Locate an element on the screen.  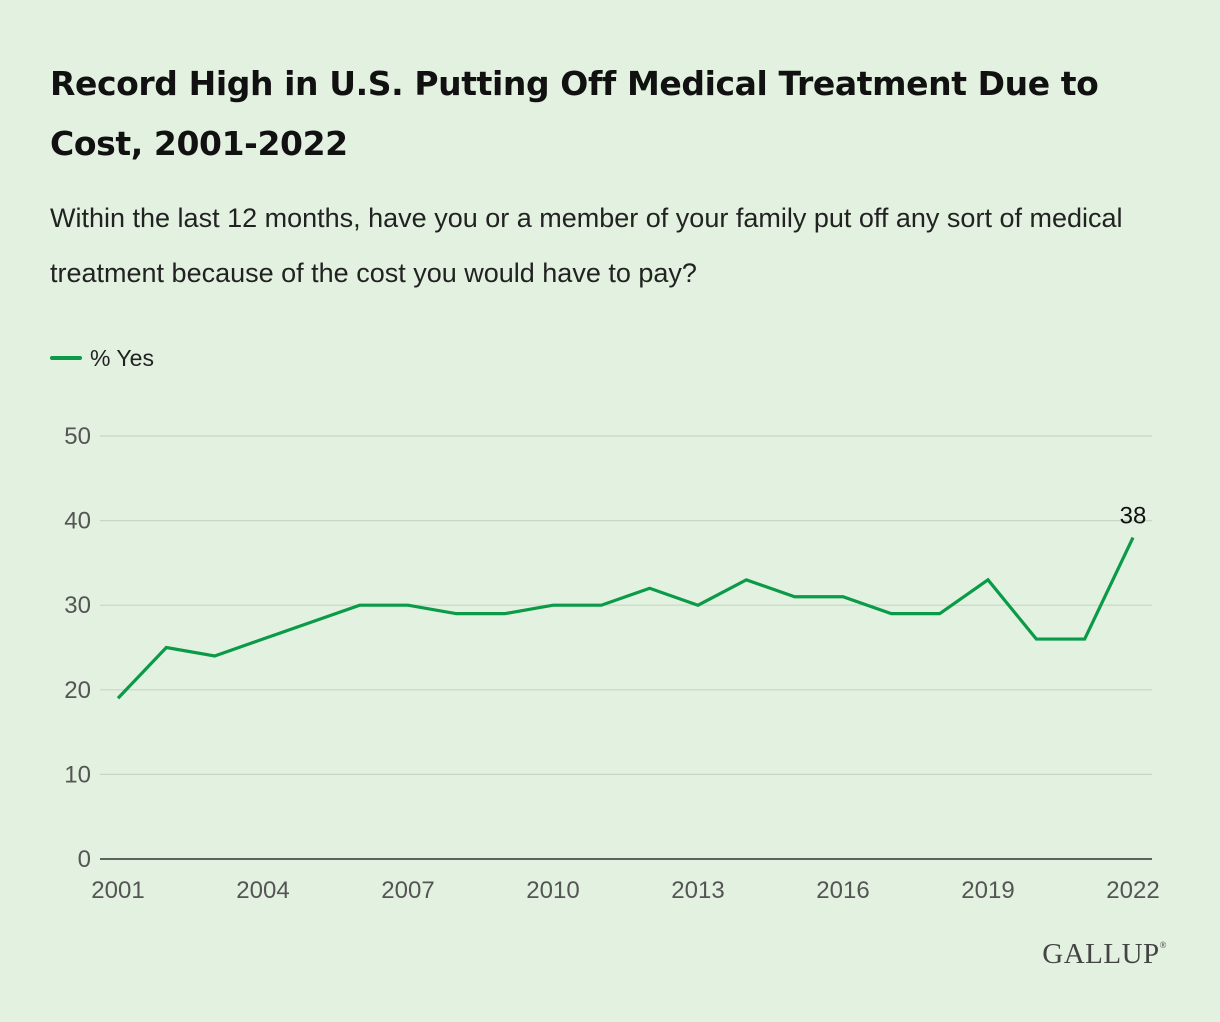
x-tick-label: 2016 is located at coordinates (842, 890).